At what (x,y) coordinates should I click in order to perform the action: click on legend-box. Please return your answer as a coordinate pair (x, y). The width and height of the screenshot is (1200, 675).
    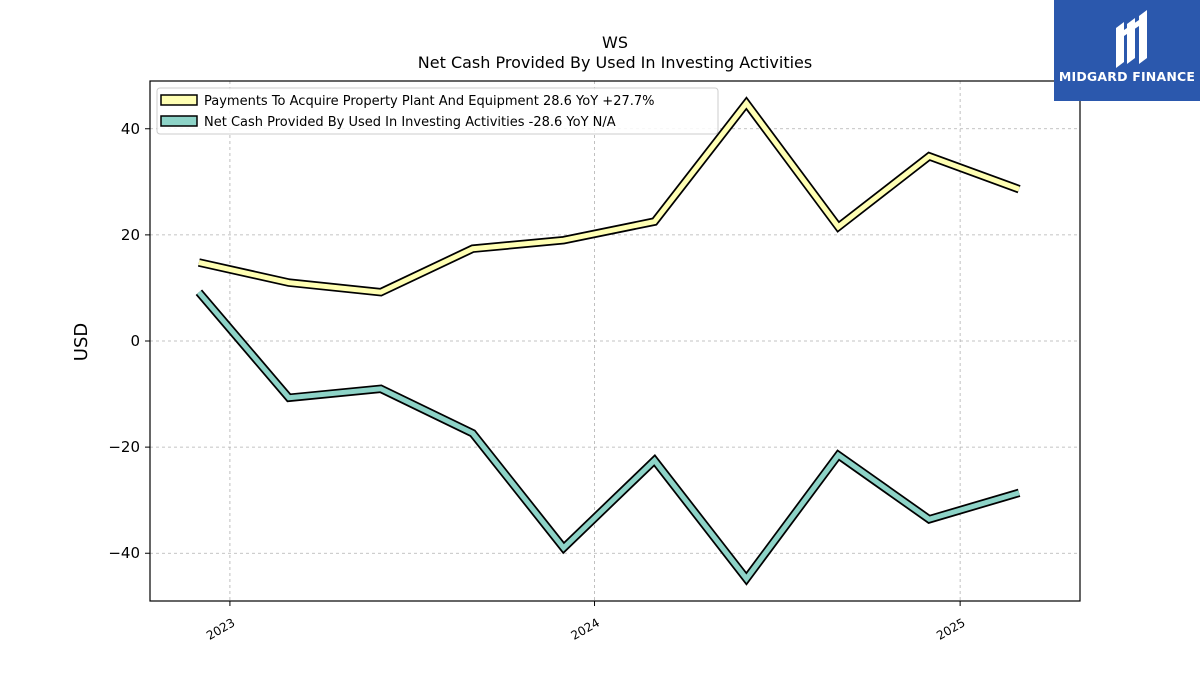
    Looking at the image, I should click on (437, 111).